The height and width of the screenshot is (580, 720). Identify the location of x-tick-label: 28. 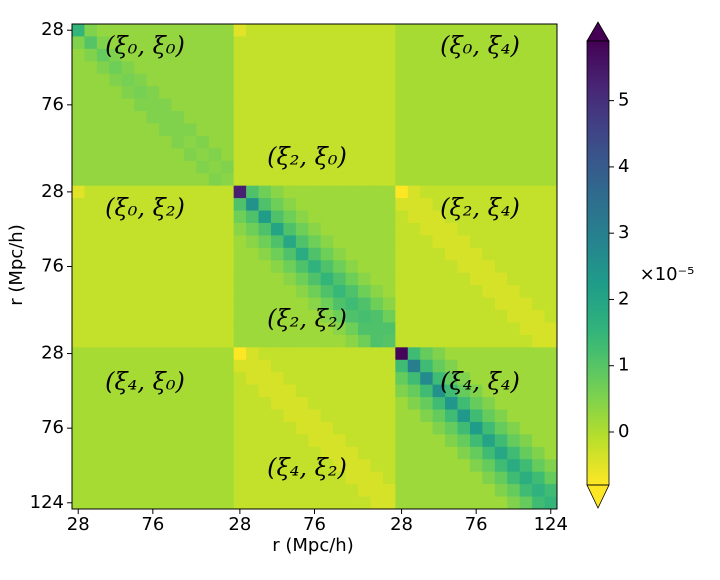
(239, 524).